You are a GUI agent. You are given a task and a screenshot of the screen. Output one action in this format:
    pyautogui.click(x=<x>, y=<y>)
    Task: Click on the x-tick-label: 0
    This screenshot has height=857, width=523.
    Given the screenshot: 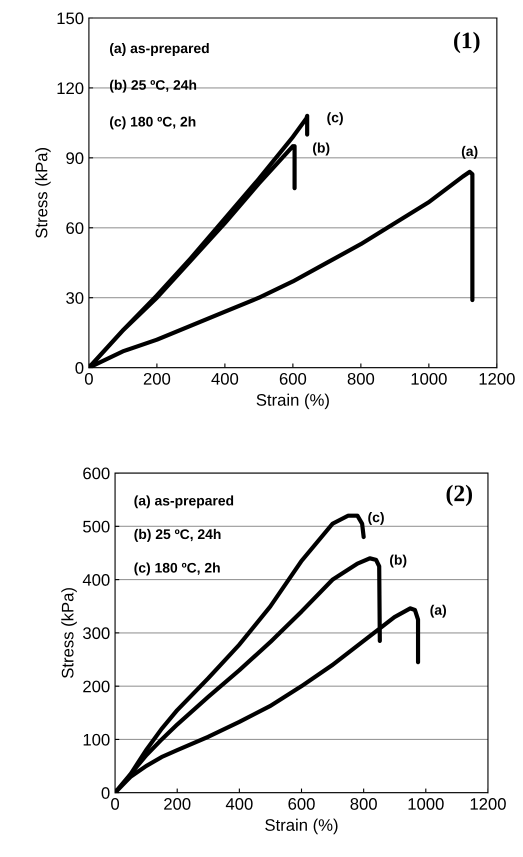 What is the action you would take?
    pyautogui.click(x=115, y=804)
    